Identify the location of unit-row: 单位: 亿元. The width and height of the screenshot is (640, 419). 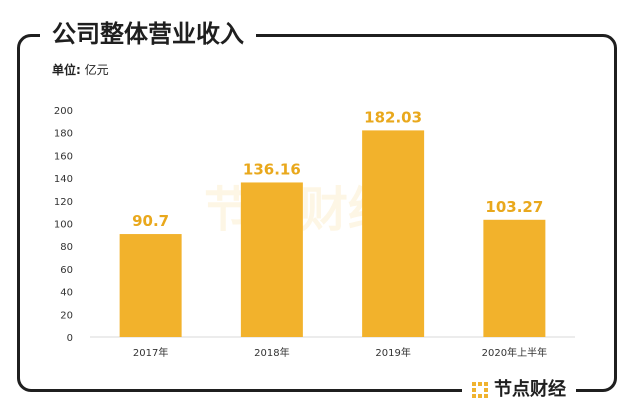
(80, 69).